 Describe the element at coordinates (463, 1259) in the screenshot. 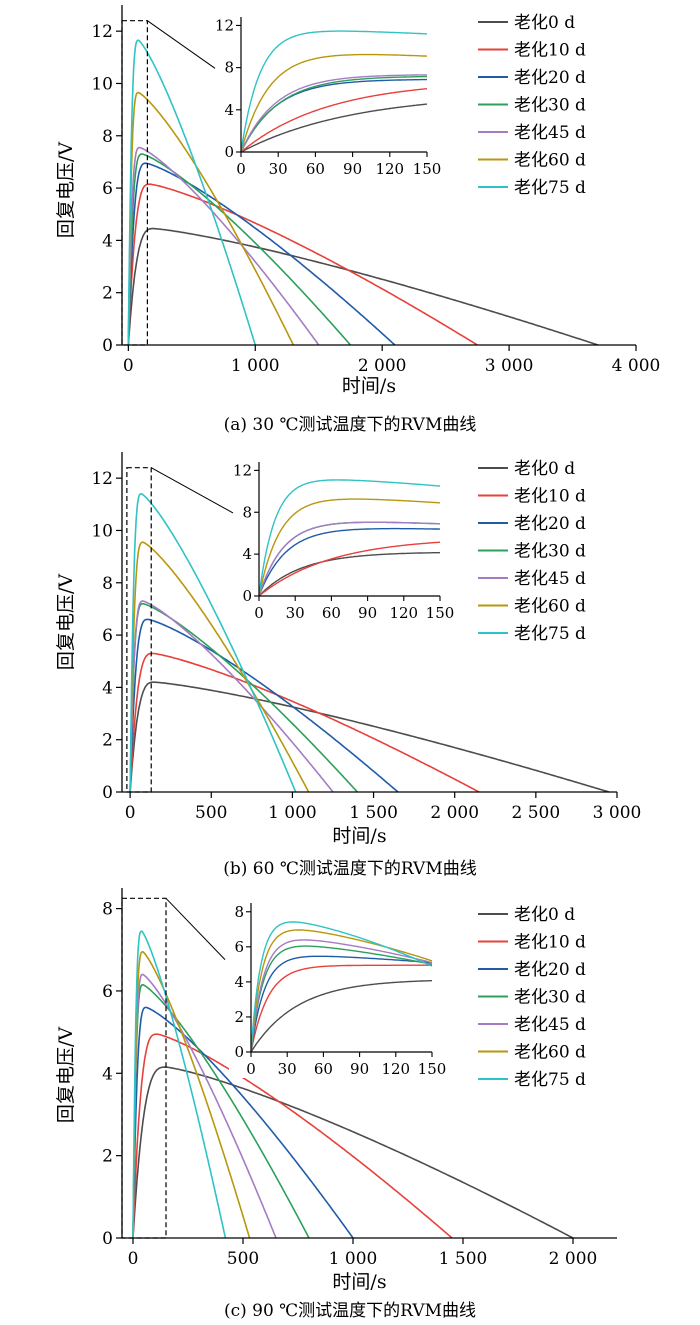

I see `x-tick-label: 1 500` at that location.